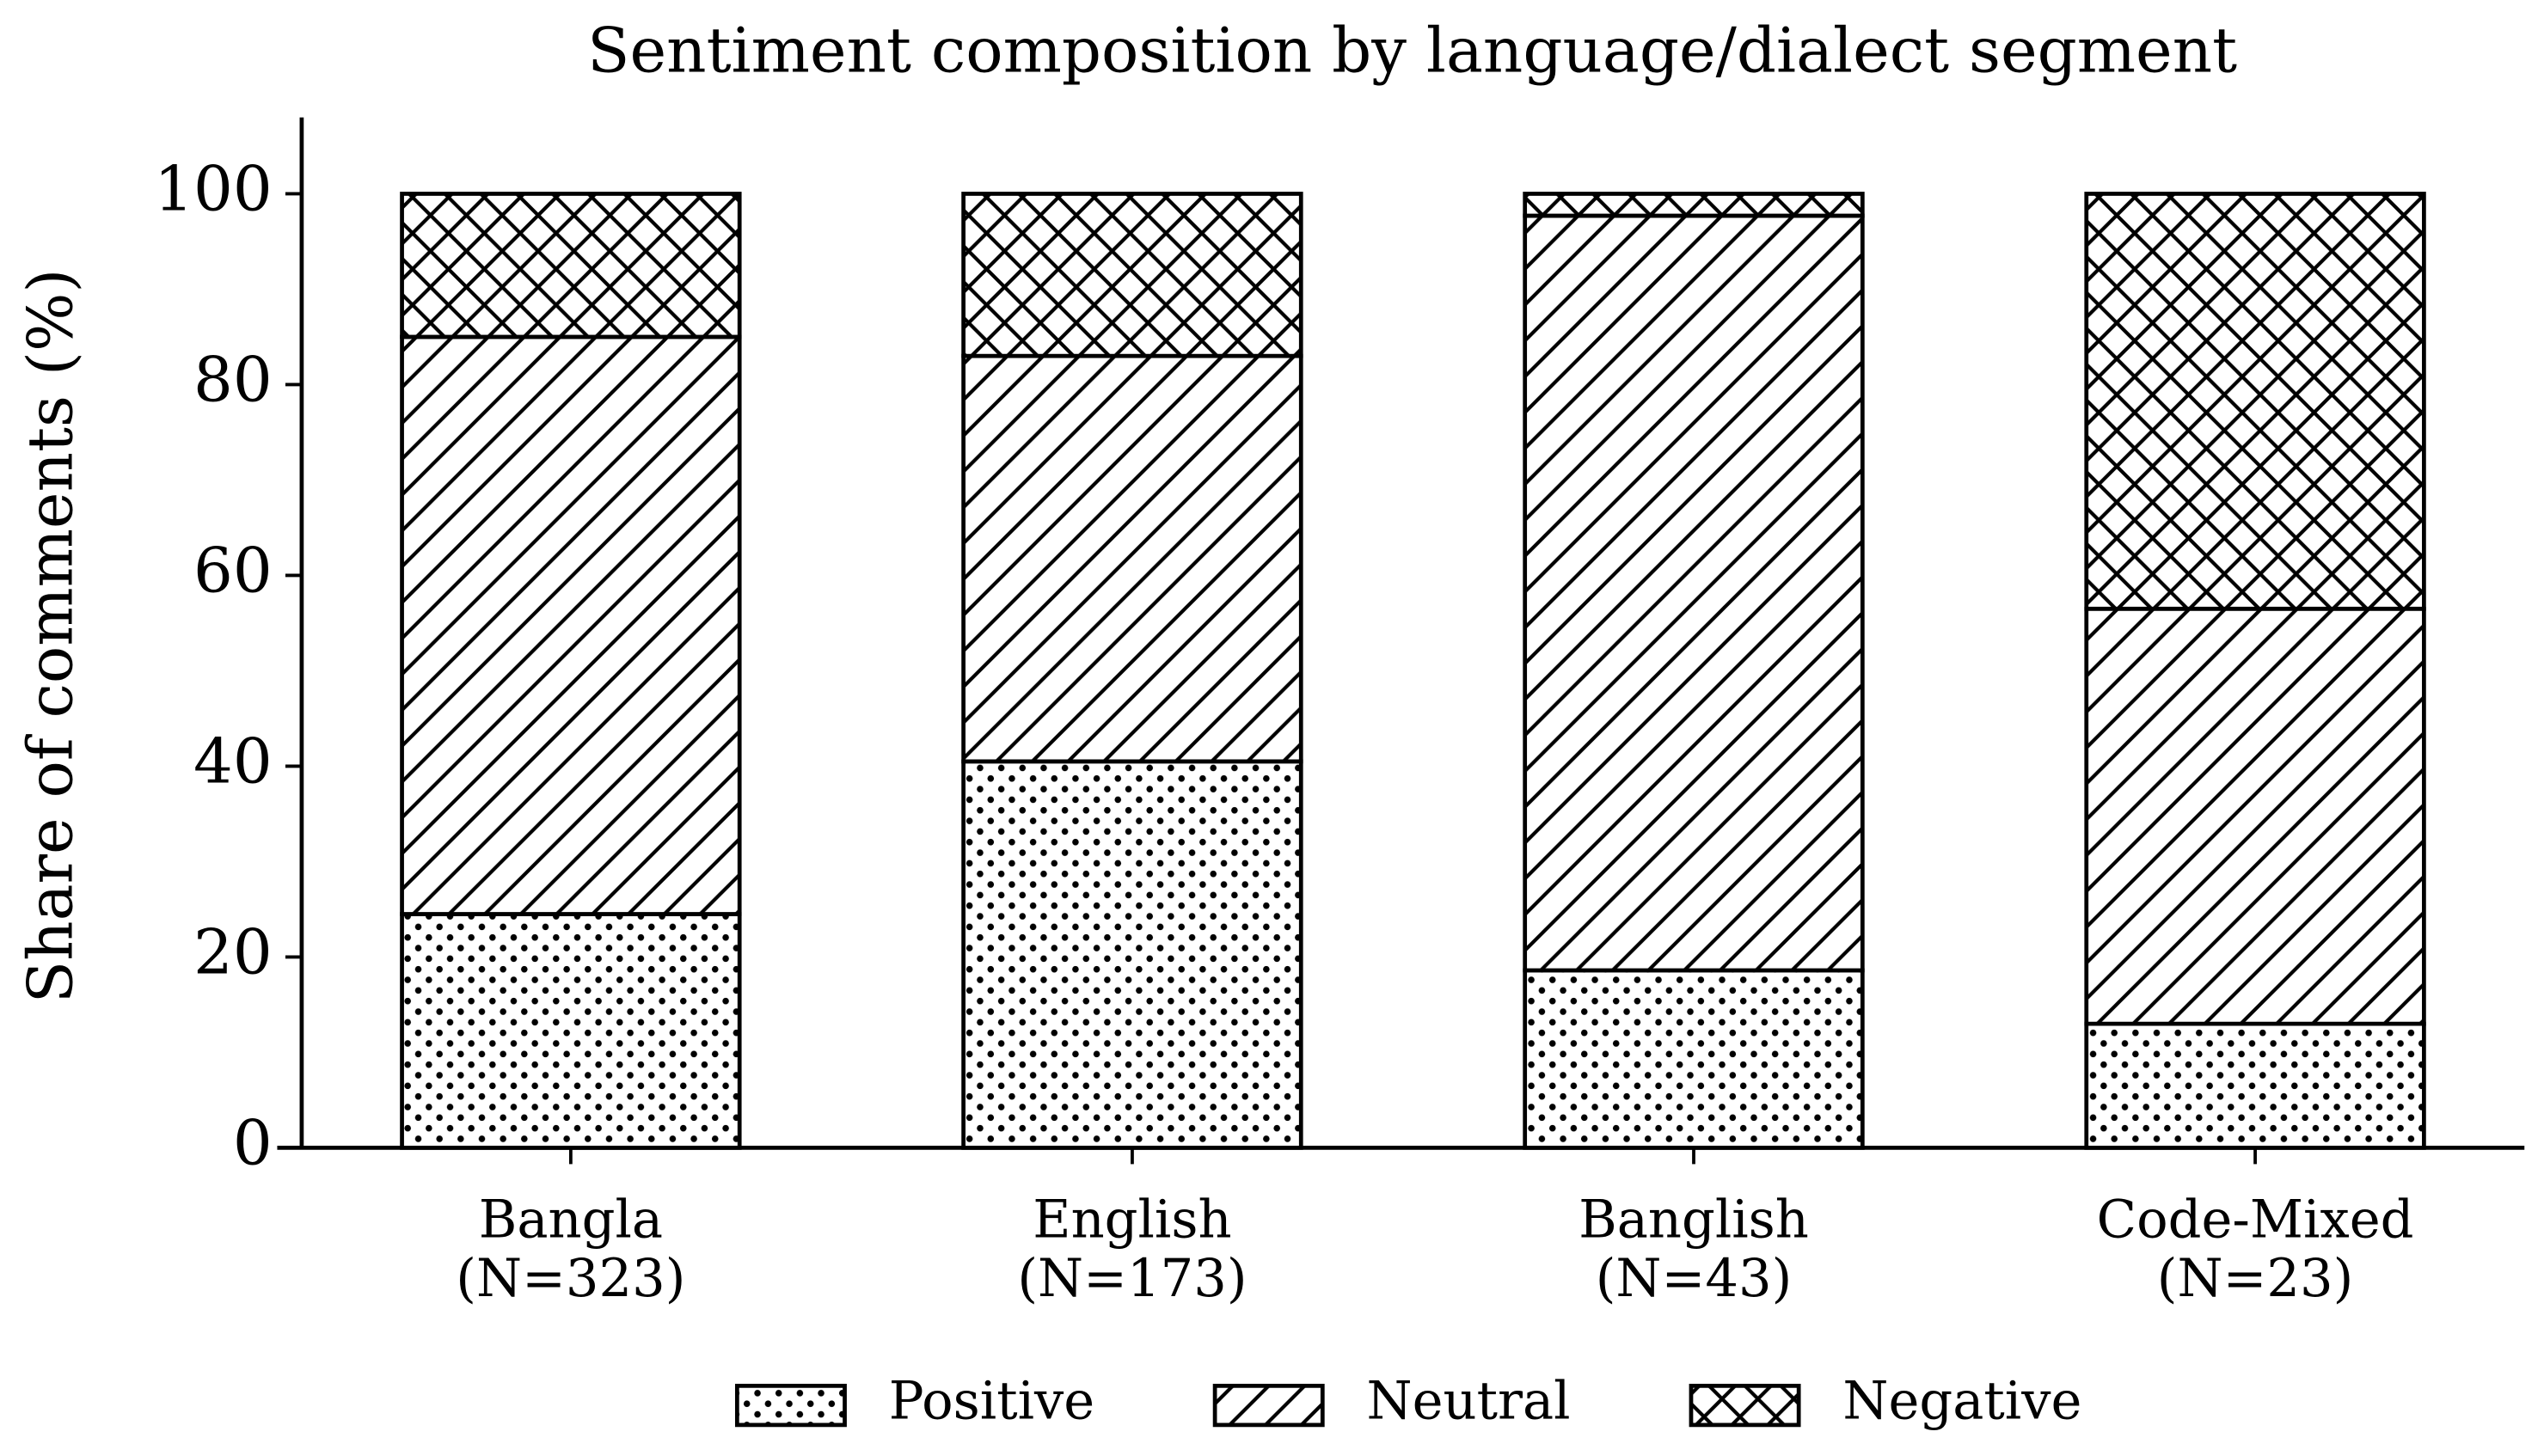 The image size is (2544, 1456). What do you see at coordinates (991, 1402) in the screenshot?
I see `legend-label: Positive` at bounding box center [991, 1402].